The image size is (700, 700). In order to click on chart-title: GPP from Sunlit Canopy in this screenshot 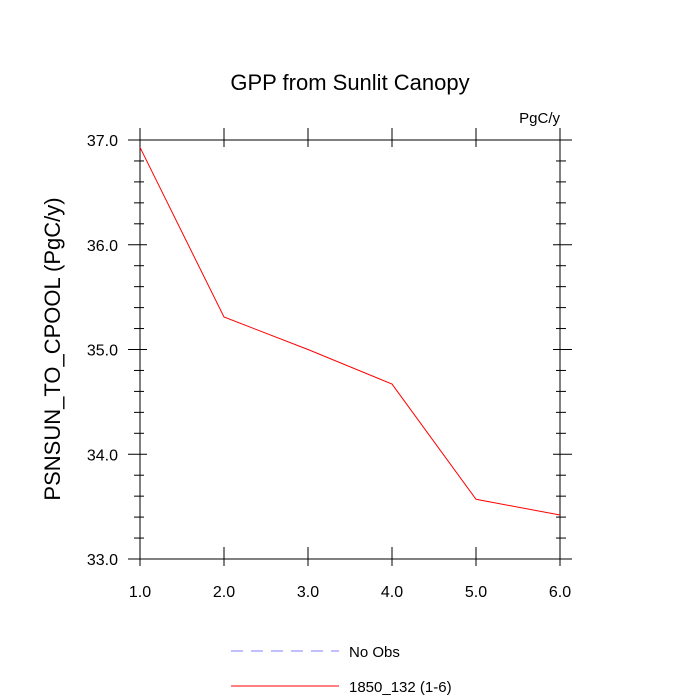, I will do `click(349, 82)`.